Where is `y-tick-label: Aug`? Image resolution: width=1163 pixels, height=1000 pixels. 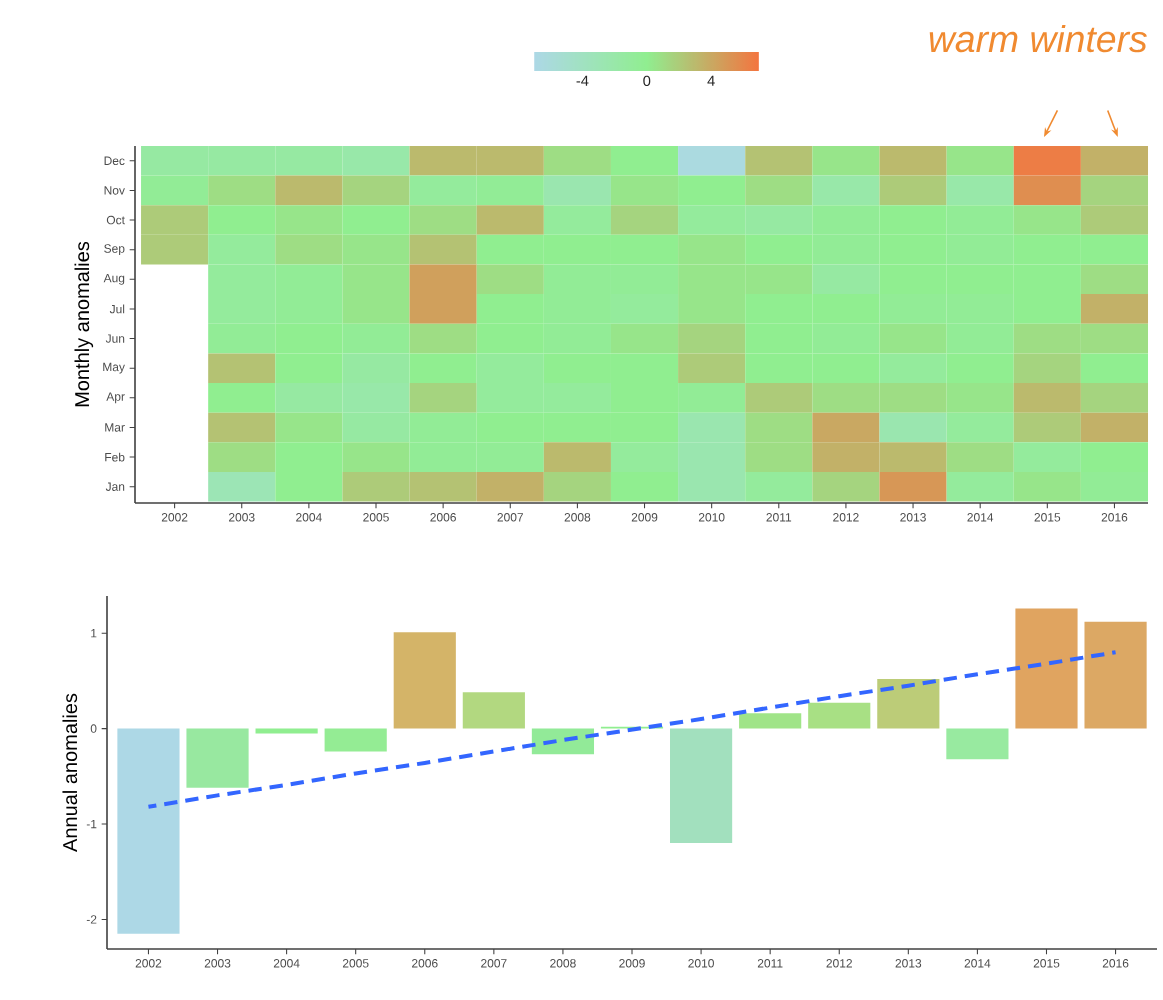
y-tick-label: Aug is located at coordinates (114, 279).